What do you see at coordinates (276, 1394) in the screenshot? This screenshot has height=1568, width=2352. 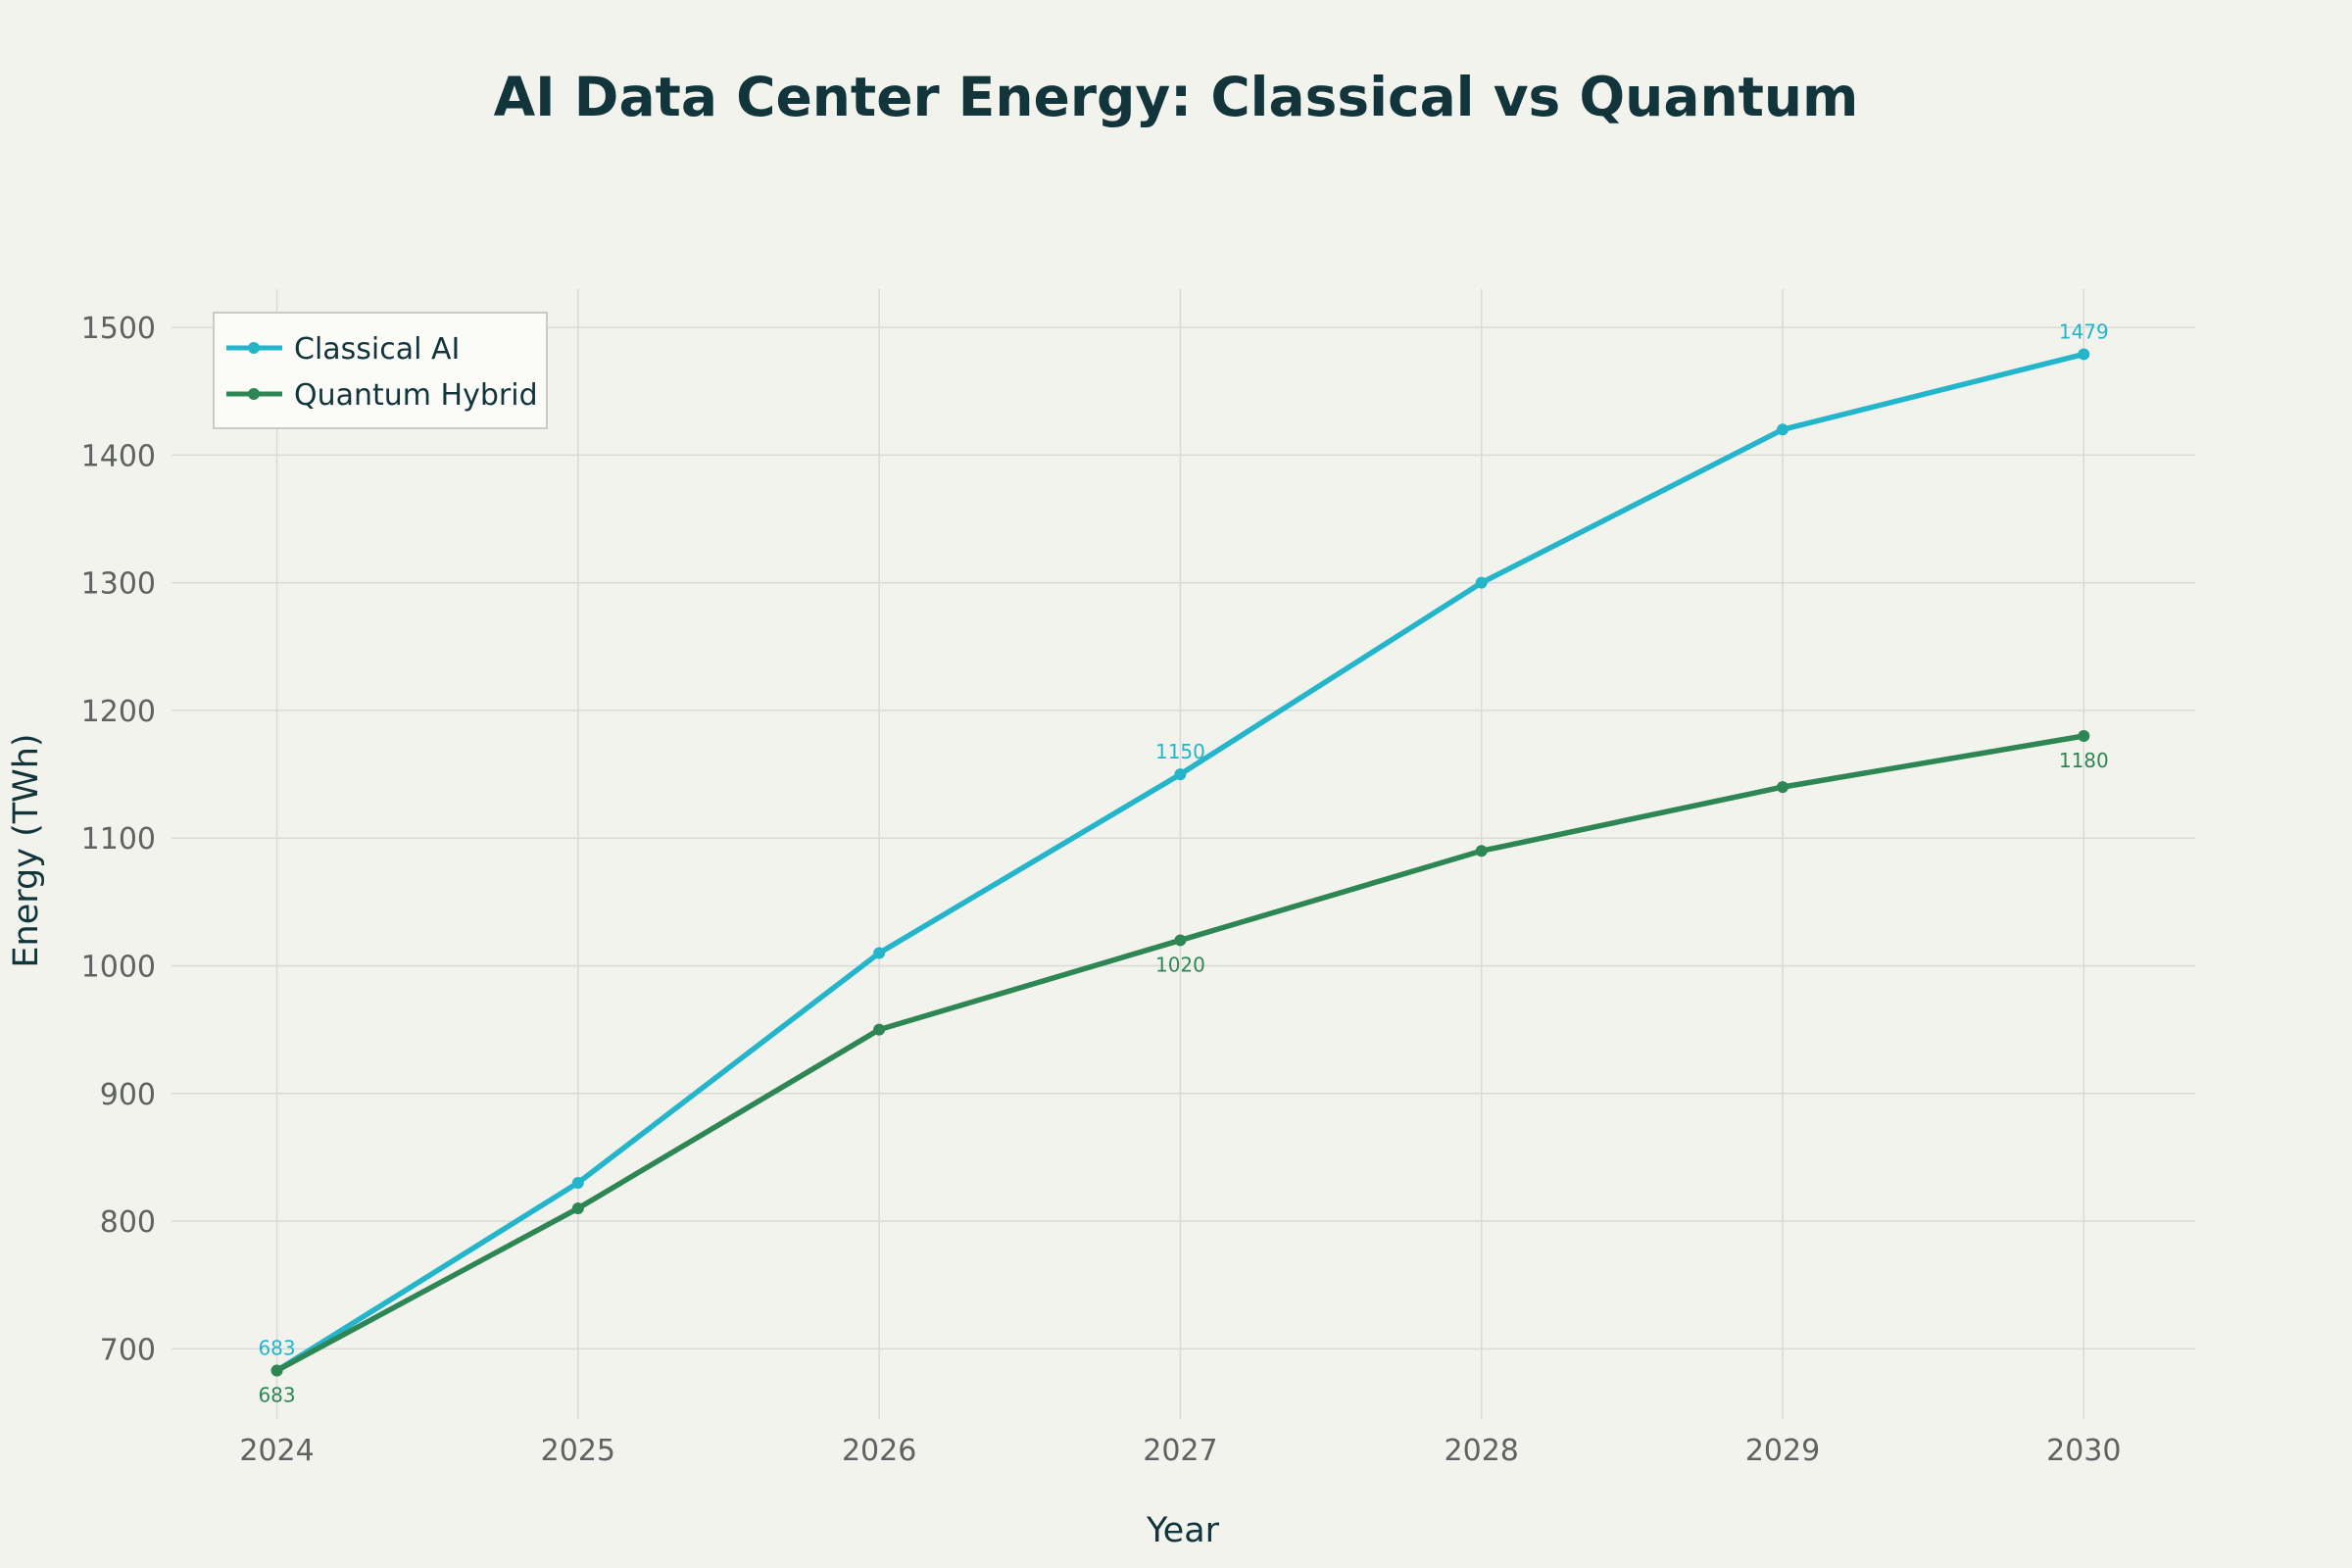 I see `data-label-quantum-hybrid: 683` at bounding box center [276, 1394].